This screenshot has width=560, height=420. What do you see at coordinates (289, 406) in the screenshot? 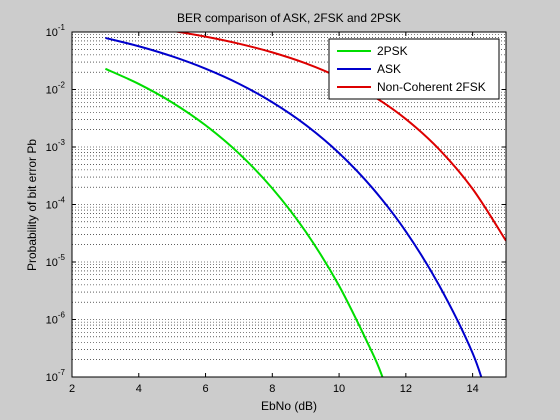
I see `x-axis-label: EbNo (dB)` at bounding box center [289, 406].